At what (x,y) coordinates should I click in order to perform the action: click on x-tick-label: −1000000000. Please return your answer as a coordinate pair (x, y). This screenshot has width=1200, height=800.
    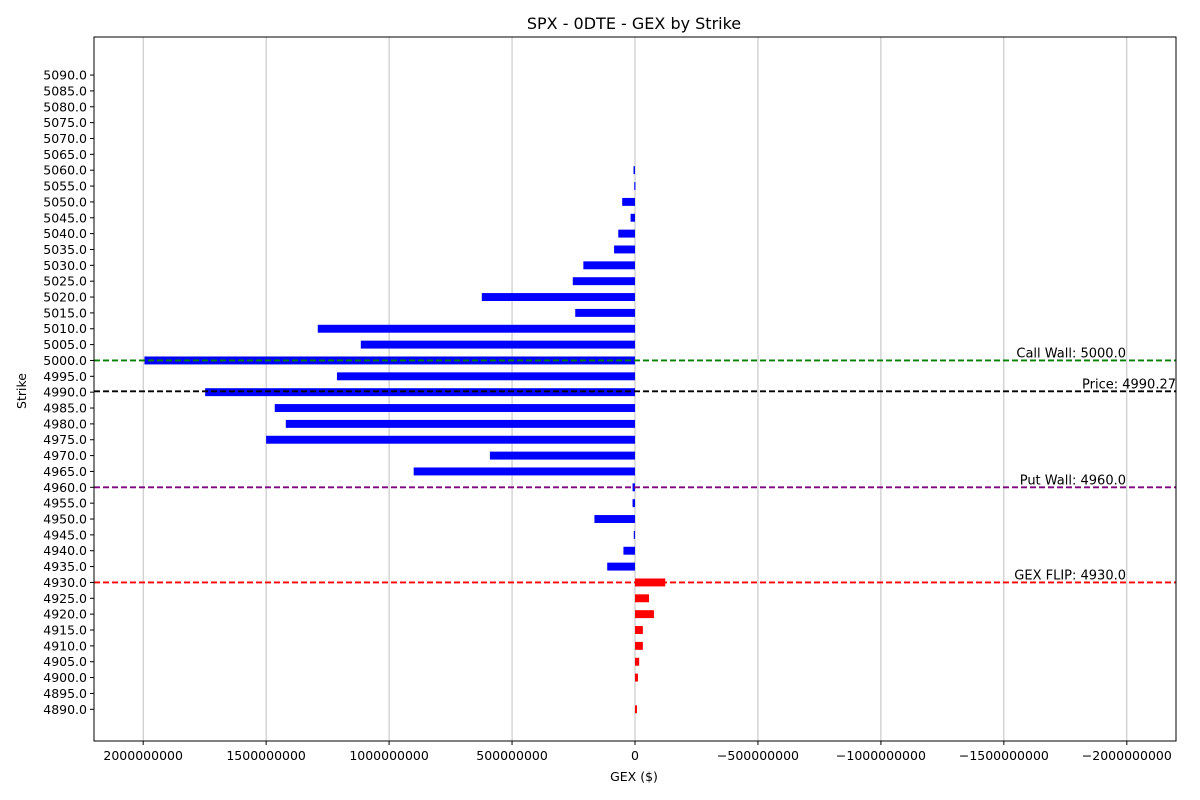
    Looking at the image, I should click on (881, 755).